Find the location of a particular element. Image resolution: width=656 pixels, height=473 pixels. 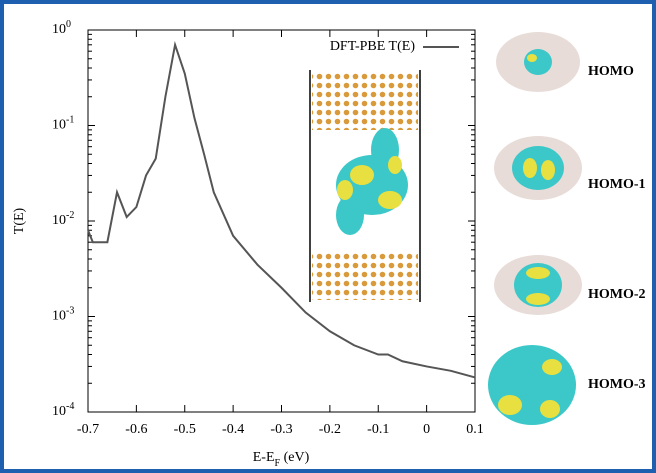

orbital-images is located at coordinates (535, 228).